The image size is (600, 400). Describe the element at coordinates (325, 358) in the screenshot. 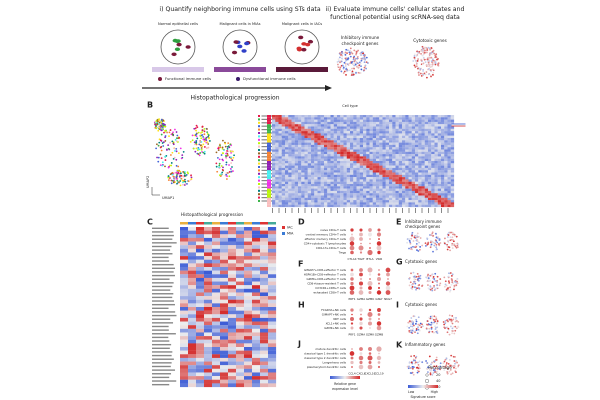

I see `label: classical type 2 dendritic cells` at that location.